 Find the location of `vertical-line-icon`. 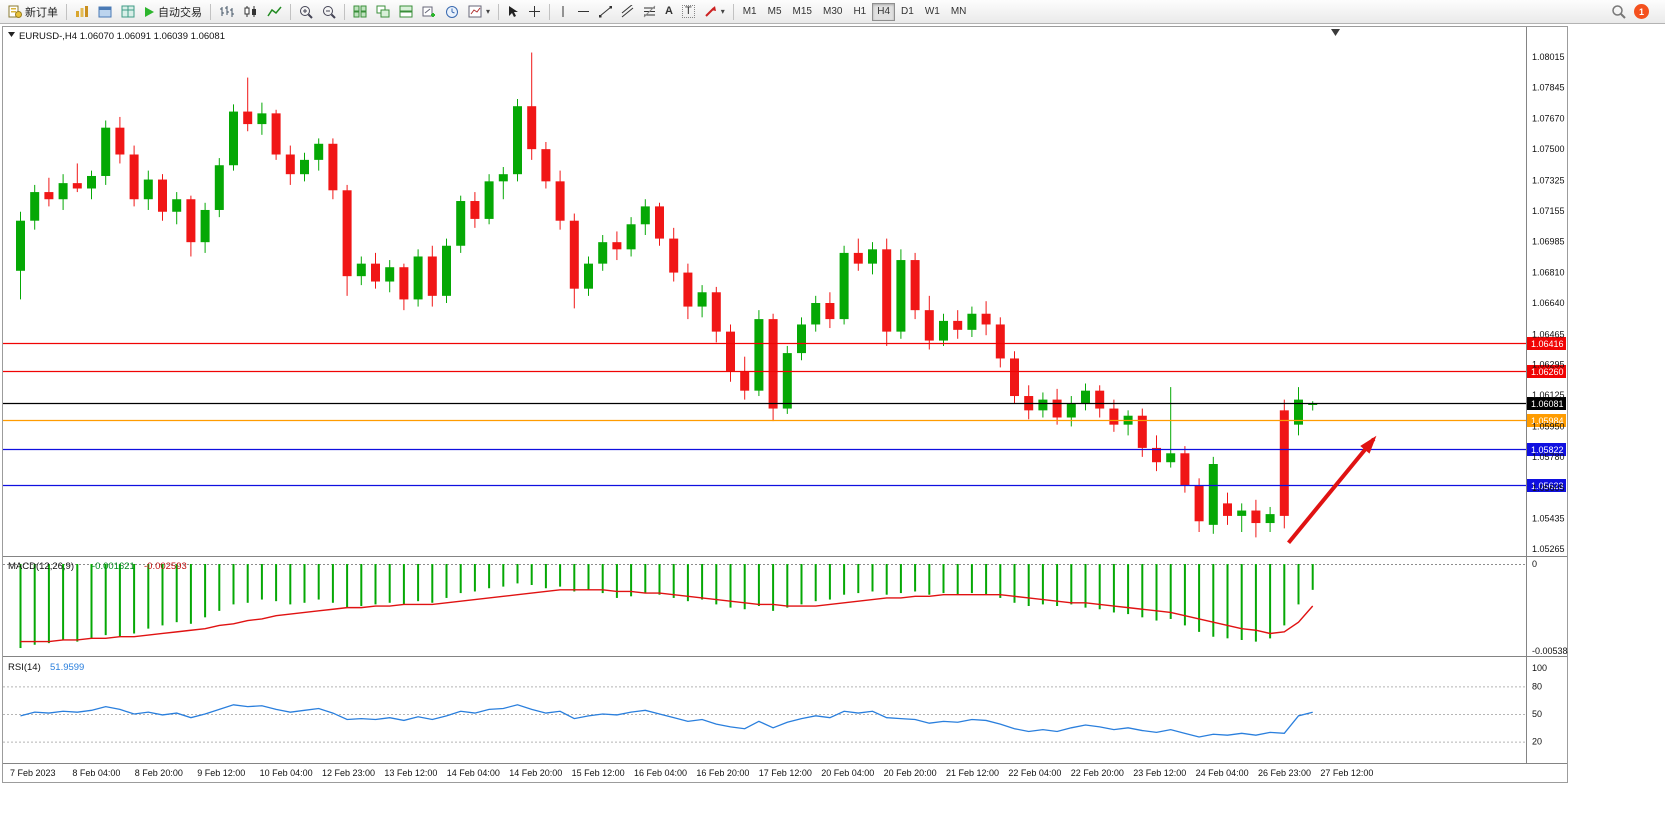

vertical-line-icon is located at coordinates (563, 11).